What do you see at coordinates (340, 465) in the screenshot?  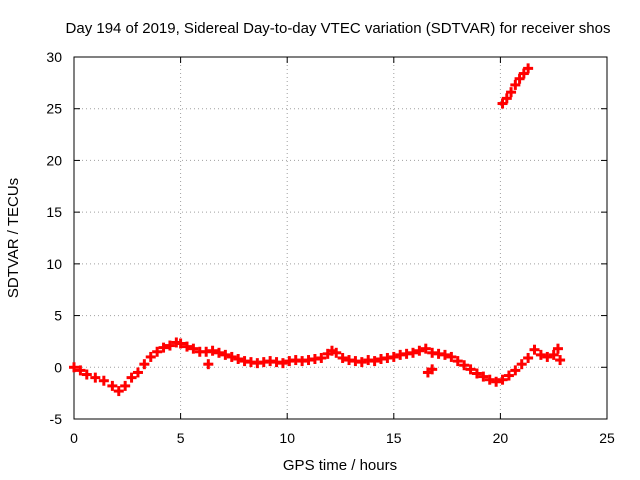 I see `x-axis-label: GPS time / hours` at bounding box center [340, 465].